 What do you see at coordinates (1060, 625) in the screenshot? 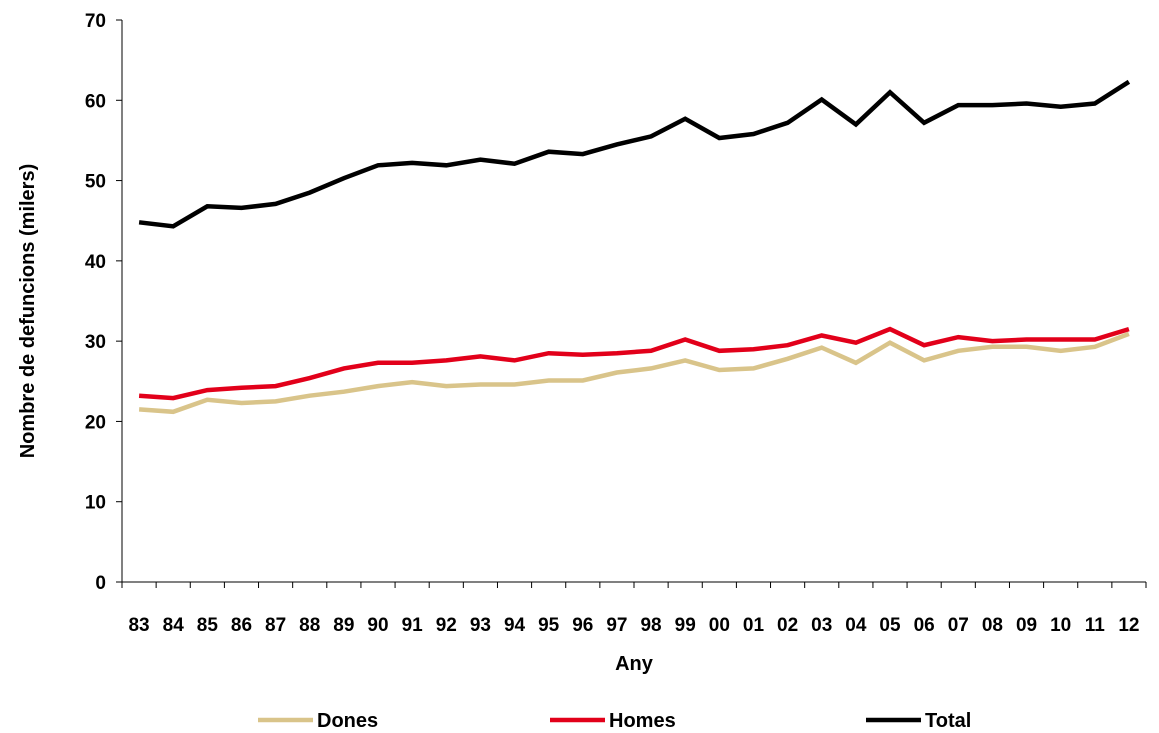
I see `x-tick-label: 10` at bounding box center [1060, 625].